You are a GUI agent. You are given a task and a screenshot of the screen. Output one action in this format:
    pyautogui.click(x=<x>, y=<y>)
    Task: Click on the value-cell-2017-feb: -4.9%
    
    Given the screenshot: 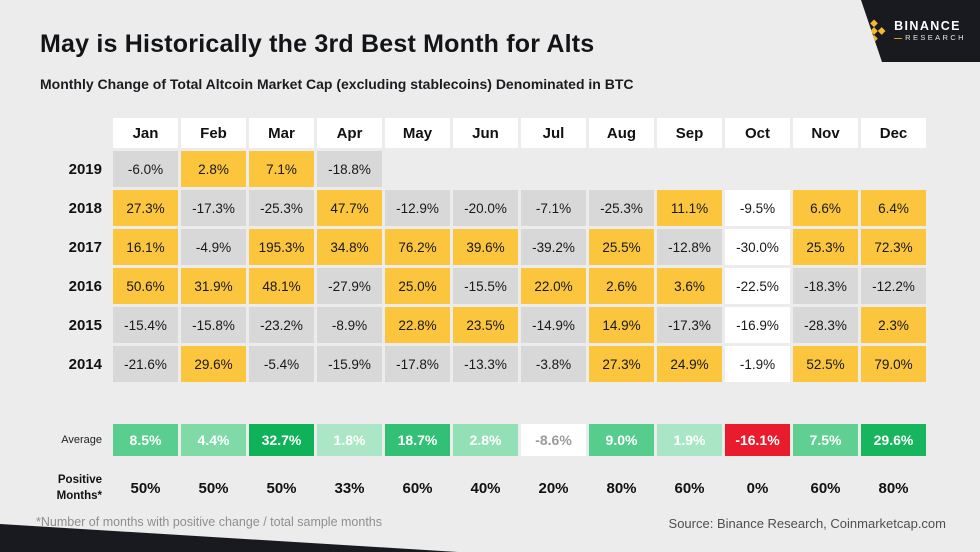 What is the action you would take?
    pyautogui.click(x=213, y=247)
    